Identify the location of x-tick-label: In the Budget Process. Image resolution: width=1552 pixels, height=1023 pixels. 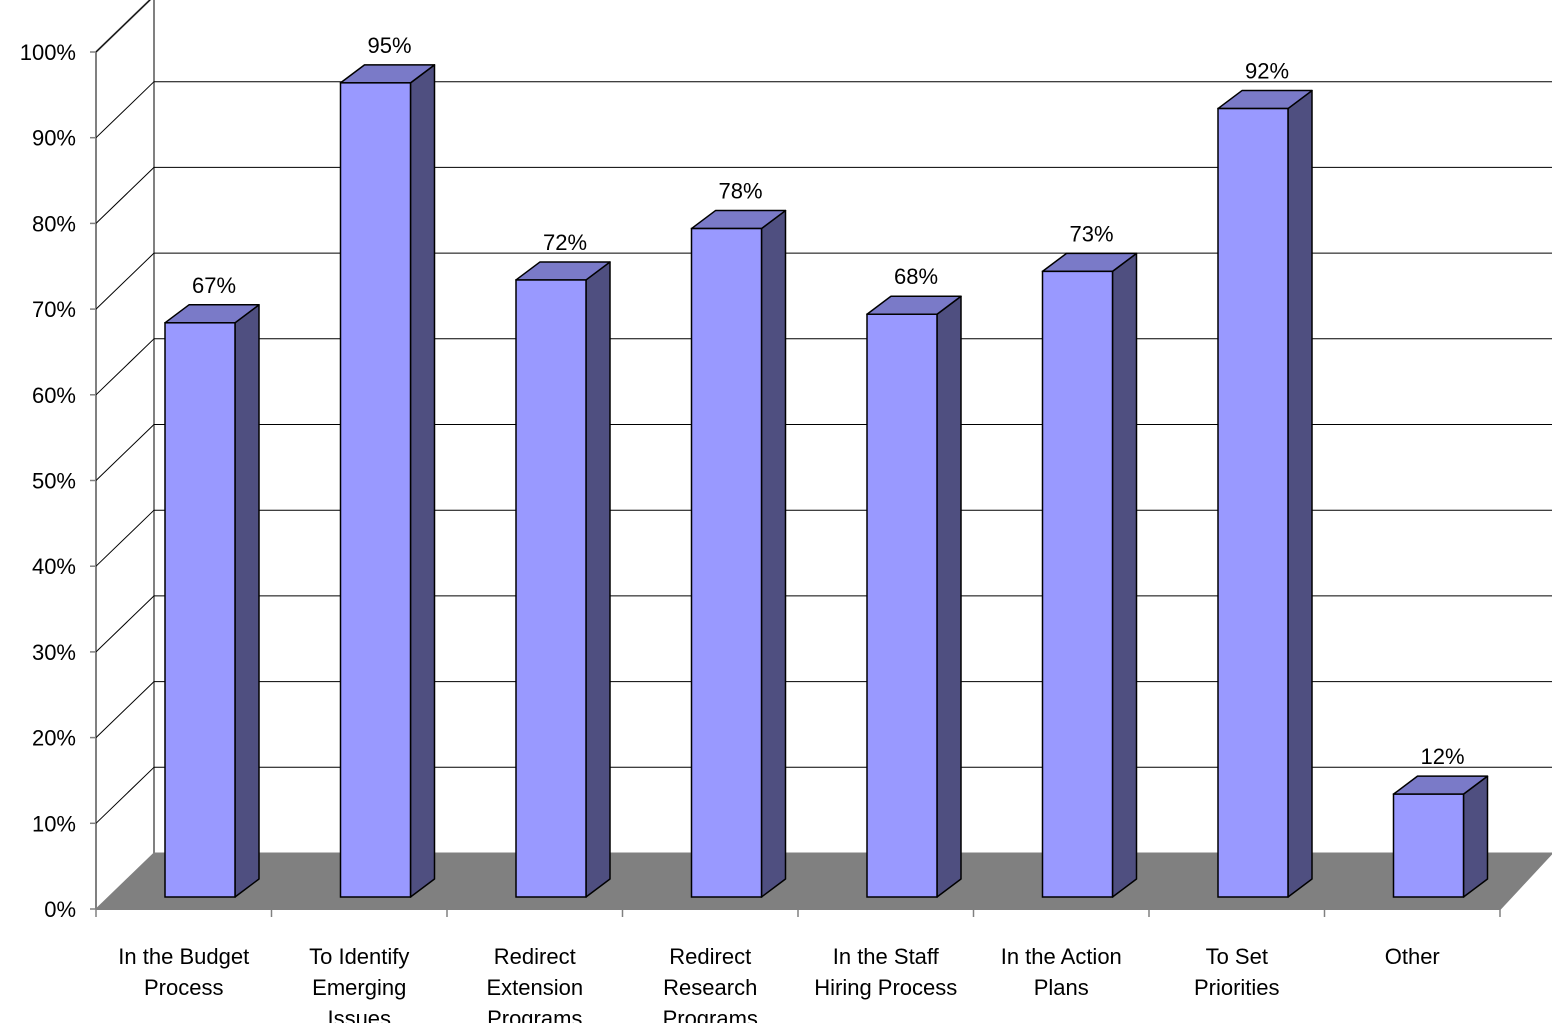
(183, 972).